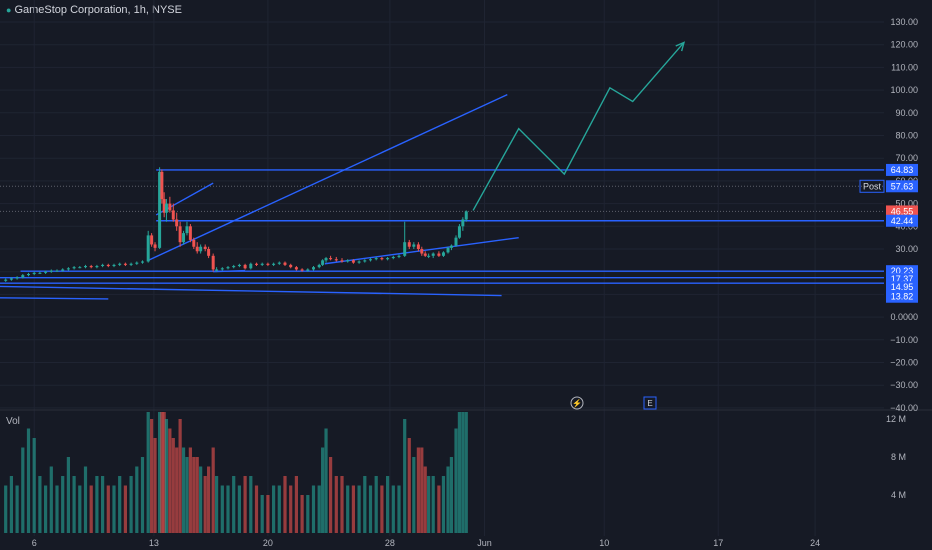 Image resolution: width=932 pixels, height=550 pixels. Describe the element at coordinates (906, 113) in the screenshot. I see `price-tick-label: 90.00` at that location.